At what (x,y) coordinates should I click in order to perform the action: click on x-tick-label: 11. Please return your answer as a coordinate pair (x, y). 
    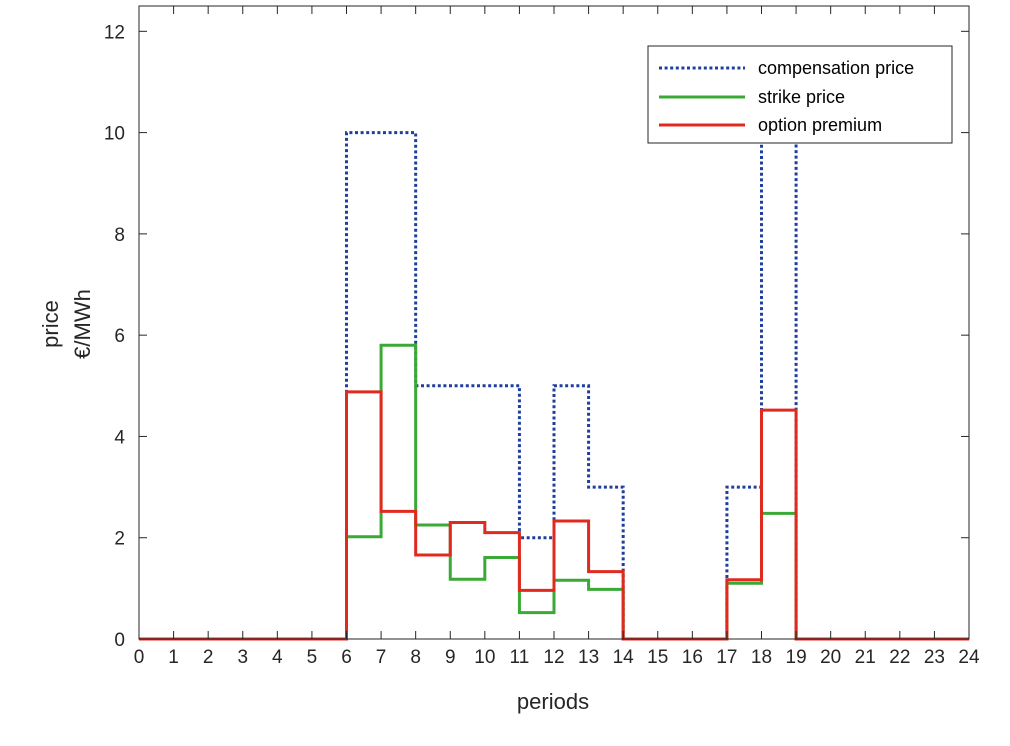
    Looking at the image, I should click on (520, 657).